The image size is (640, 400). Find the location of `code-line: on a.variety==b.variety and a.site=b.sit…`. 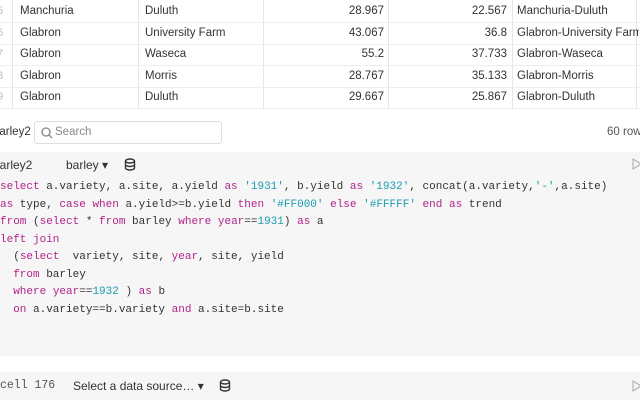

code-line: on a.variety==b.variety and a.site=b.sit… is located at coordinates (142, 310).